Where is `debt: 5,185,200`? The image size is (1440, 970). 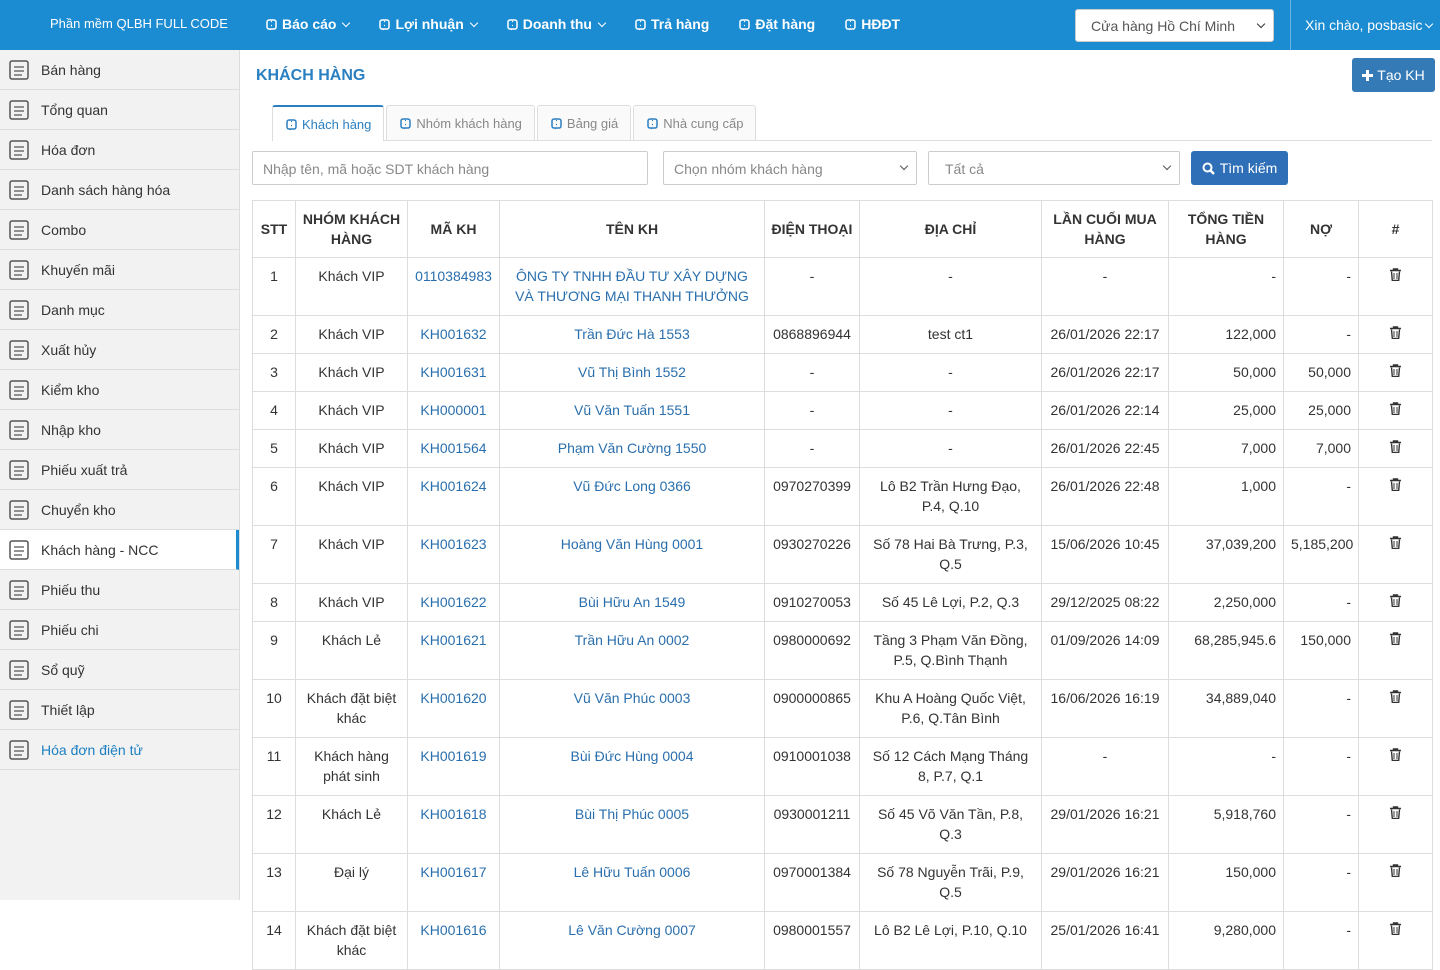 debt: 5,185,200 is located at coordinates (1321, 554).